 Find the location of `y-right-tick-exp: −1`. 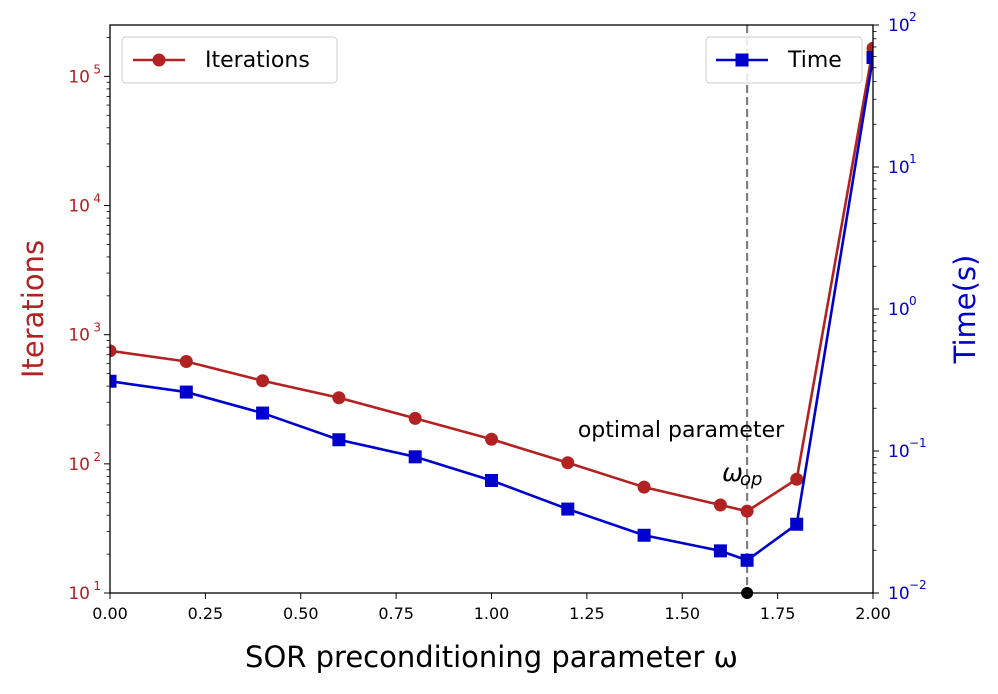

y-right-tick-exp: −1 is located at coordinates (918, 443).